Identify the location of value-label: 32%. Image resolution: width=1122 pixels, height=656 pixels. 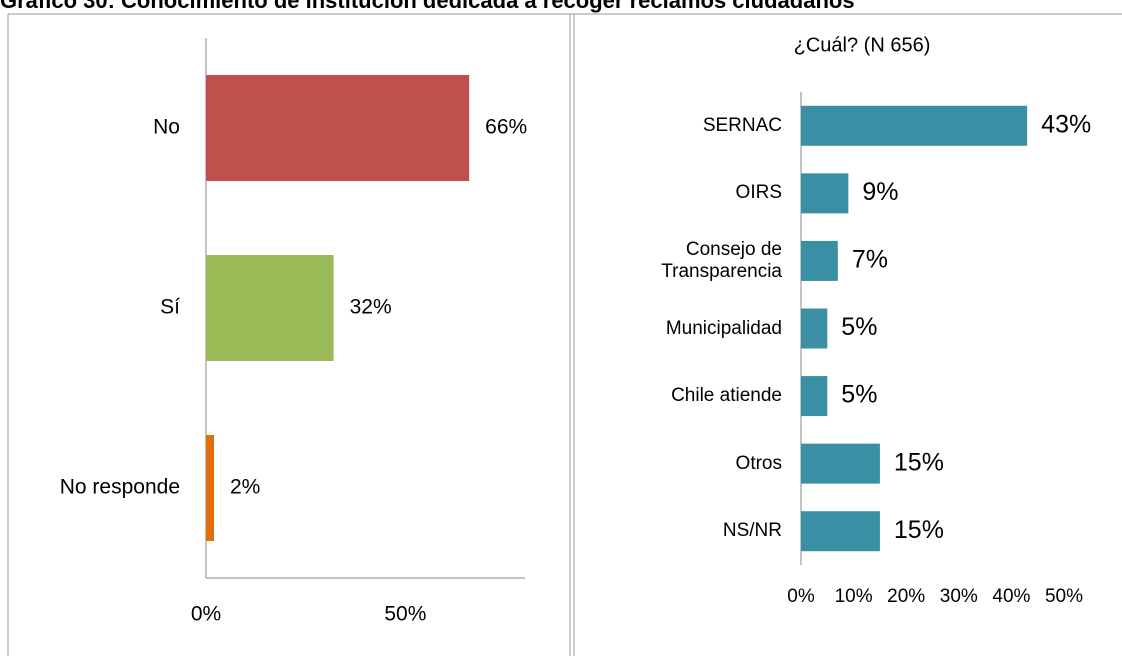
(371, 307).